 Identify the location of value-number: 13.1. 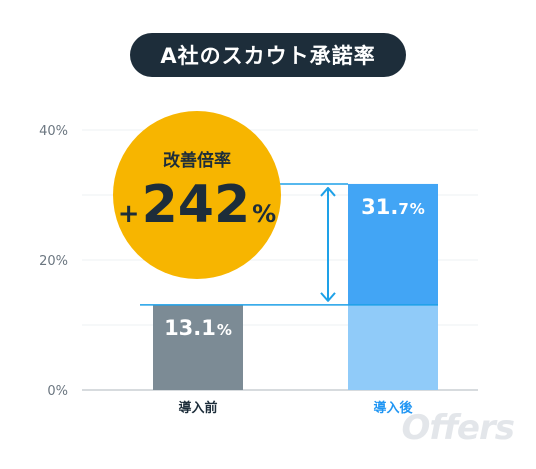
(190, 328).